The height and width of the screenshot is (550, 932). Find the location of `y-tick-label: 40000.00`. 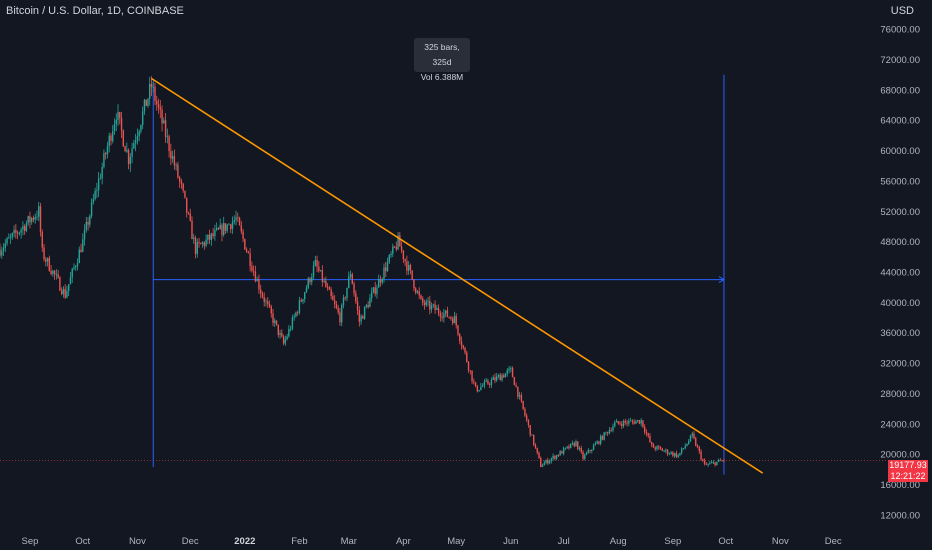

y-tick-label: 40000.00 is located at coordinates (900, 303).